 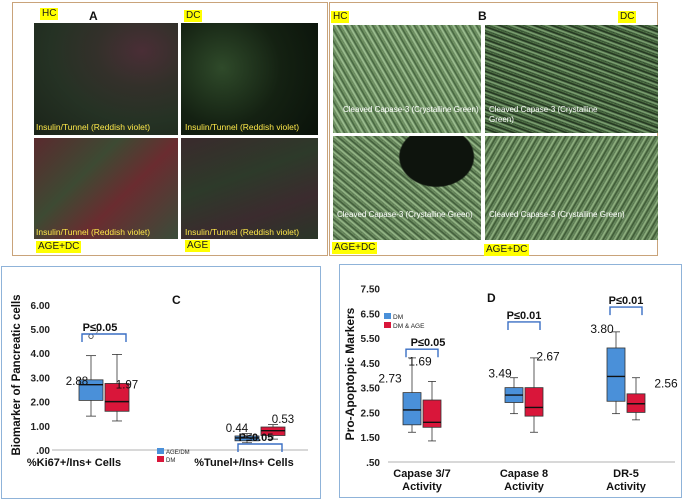 What do you see at coordinates (49, 14) in the screenshot?
I see `tag-a-hc: HC` at bounding box center [49, 14].